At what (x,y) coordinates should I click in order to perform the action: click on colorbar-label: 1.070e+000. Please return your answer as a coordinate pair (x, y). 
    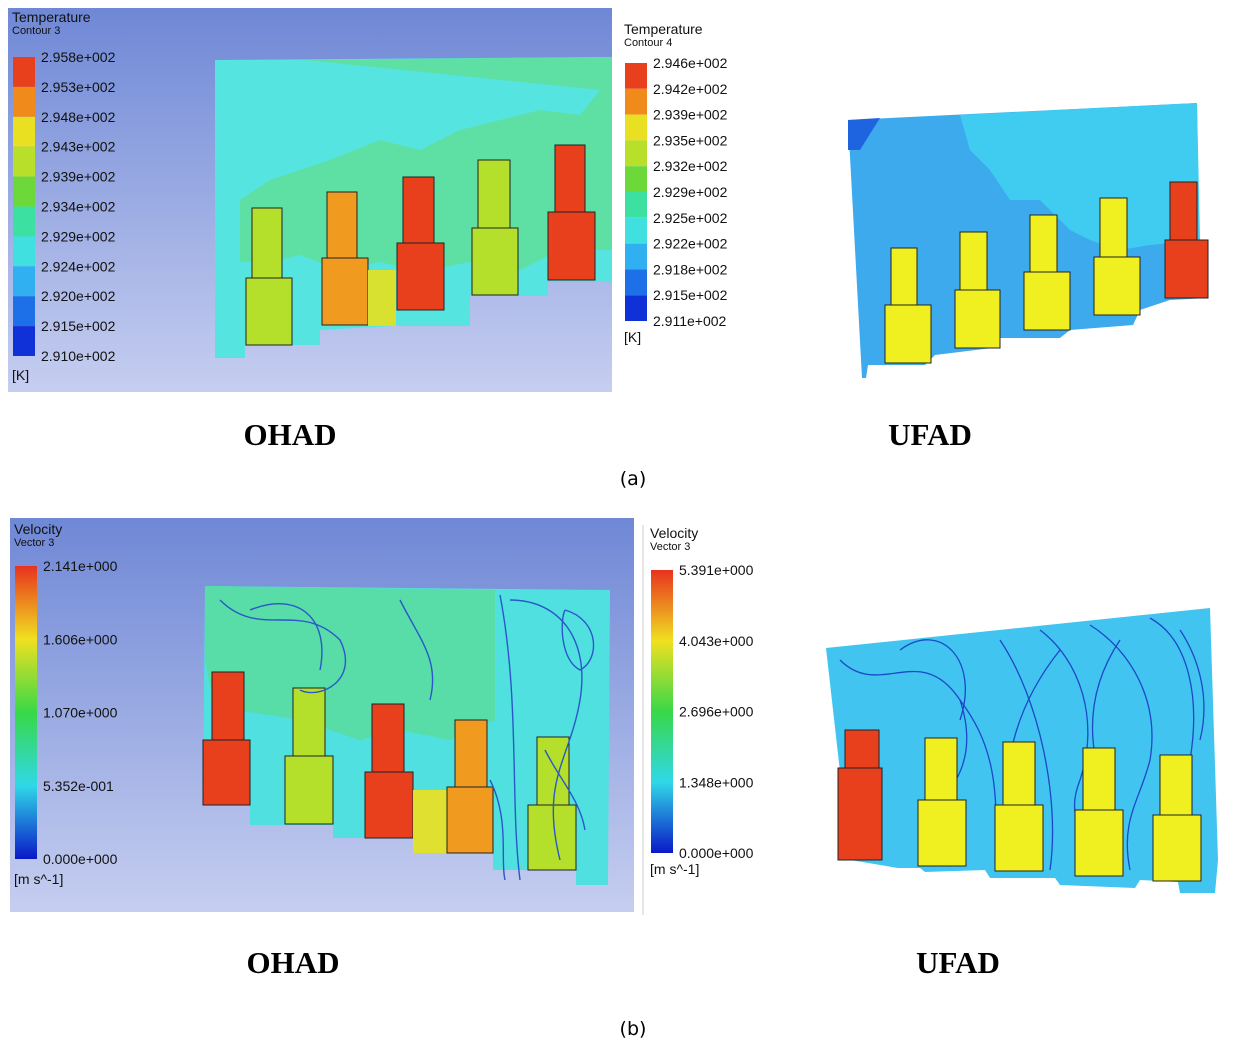
    Looking at the image, I should click on (80, 713).